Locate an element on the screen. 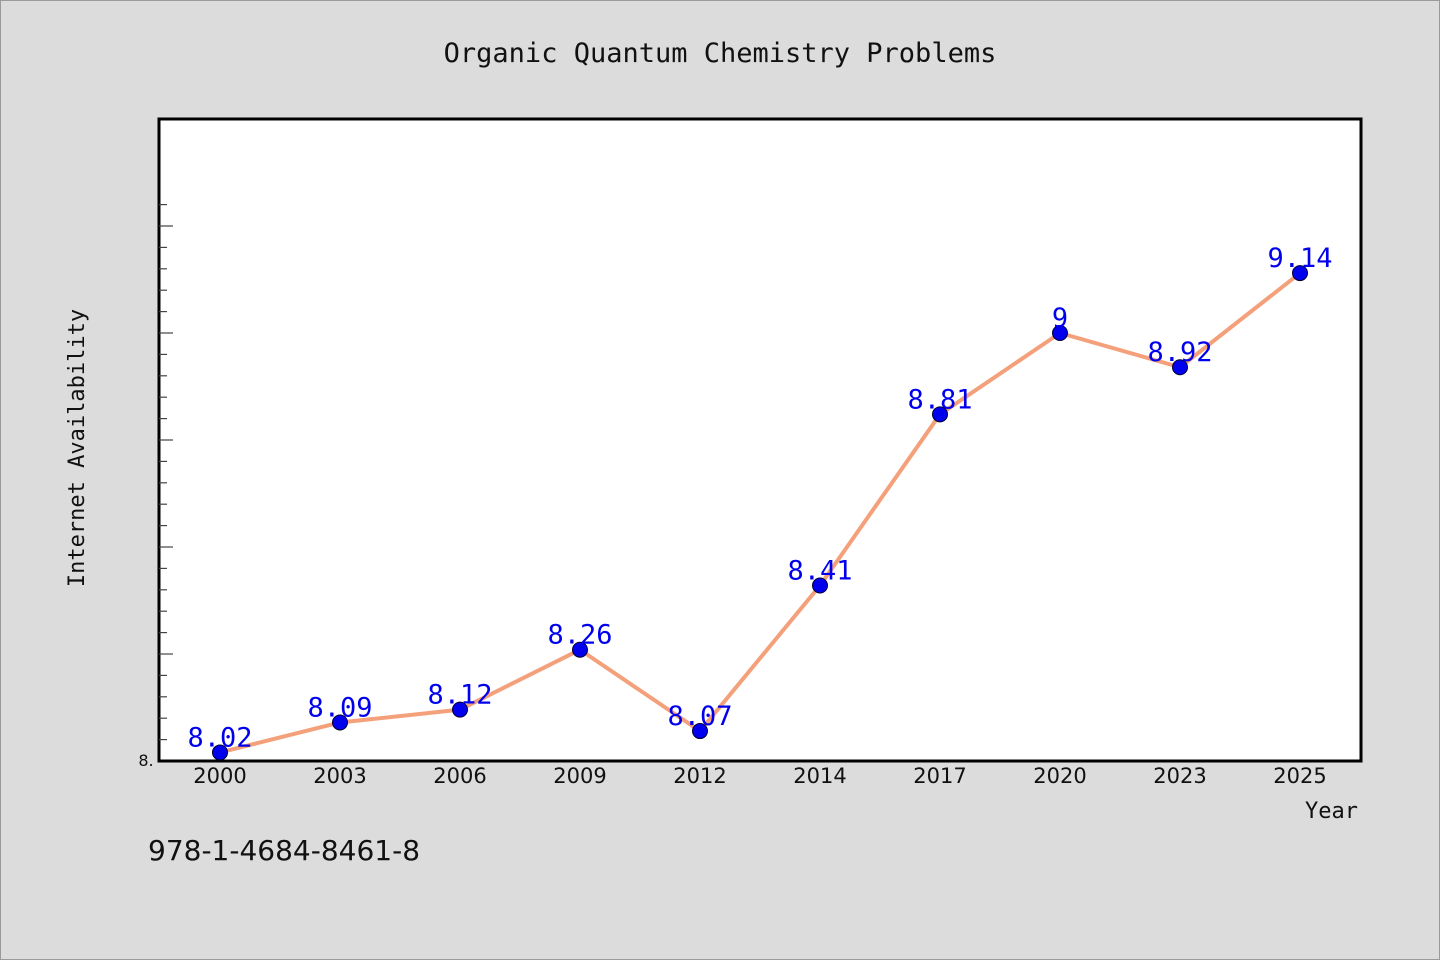 The height and width of the screenshot is (960, 1440). x-tick-label: 2020 is located at coordinates (1059, 776).